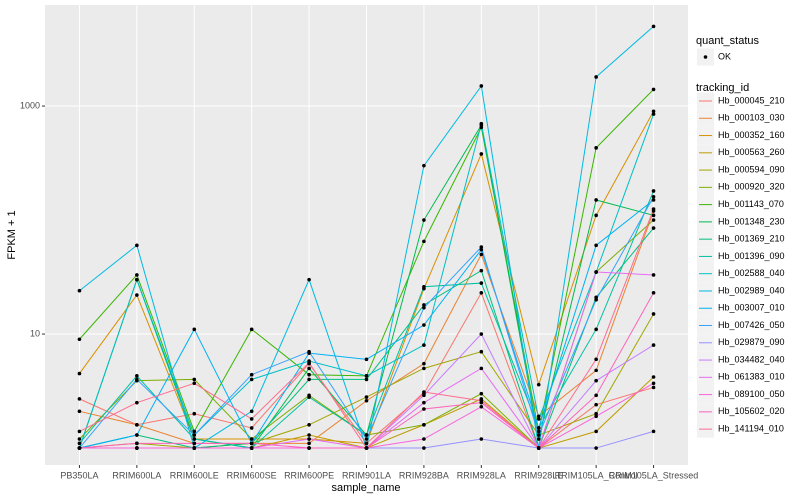 The width and height of the screenshot is (800, 500). I want to click on legend-label: Hb_000352_160, so click(751, 135).